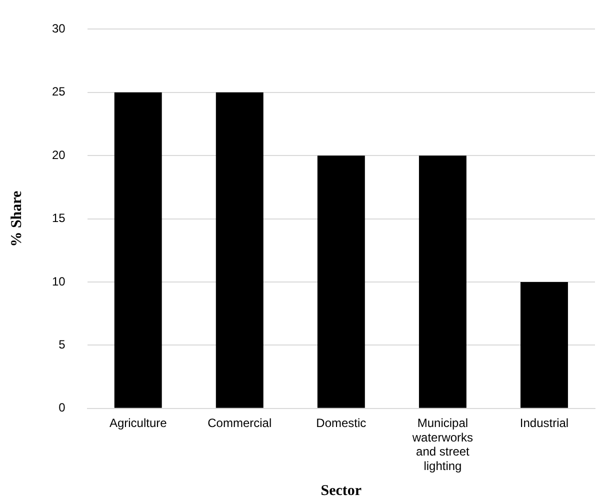 The height and width of the screenshot is (504, 605). Describe the element at coordinates (59, 281) in the screenshot. I see `y-tick-label: 10` at that location.